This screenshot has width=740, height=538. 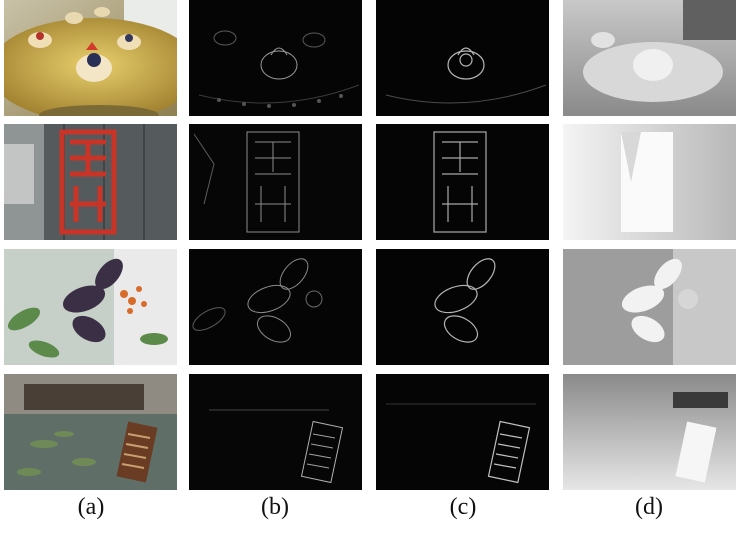 What do you see at coordinates (90, 182) in the screenshot?
I see `row2-col-a-photo` at bounding box center [90, 182].